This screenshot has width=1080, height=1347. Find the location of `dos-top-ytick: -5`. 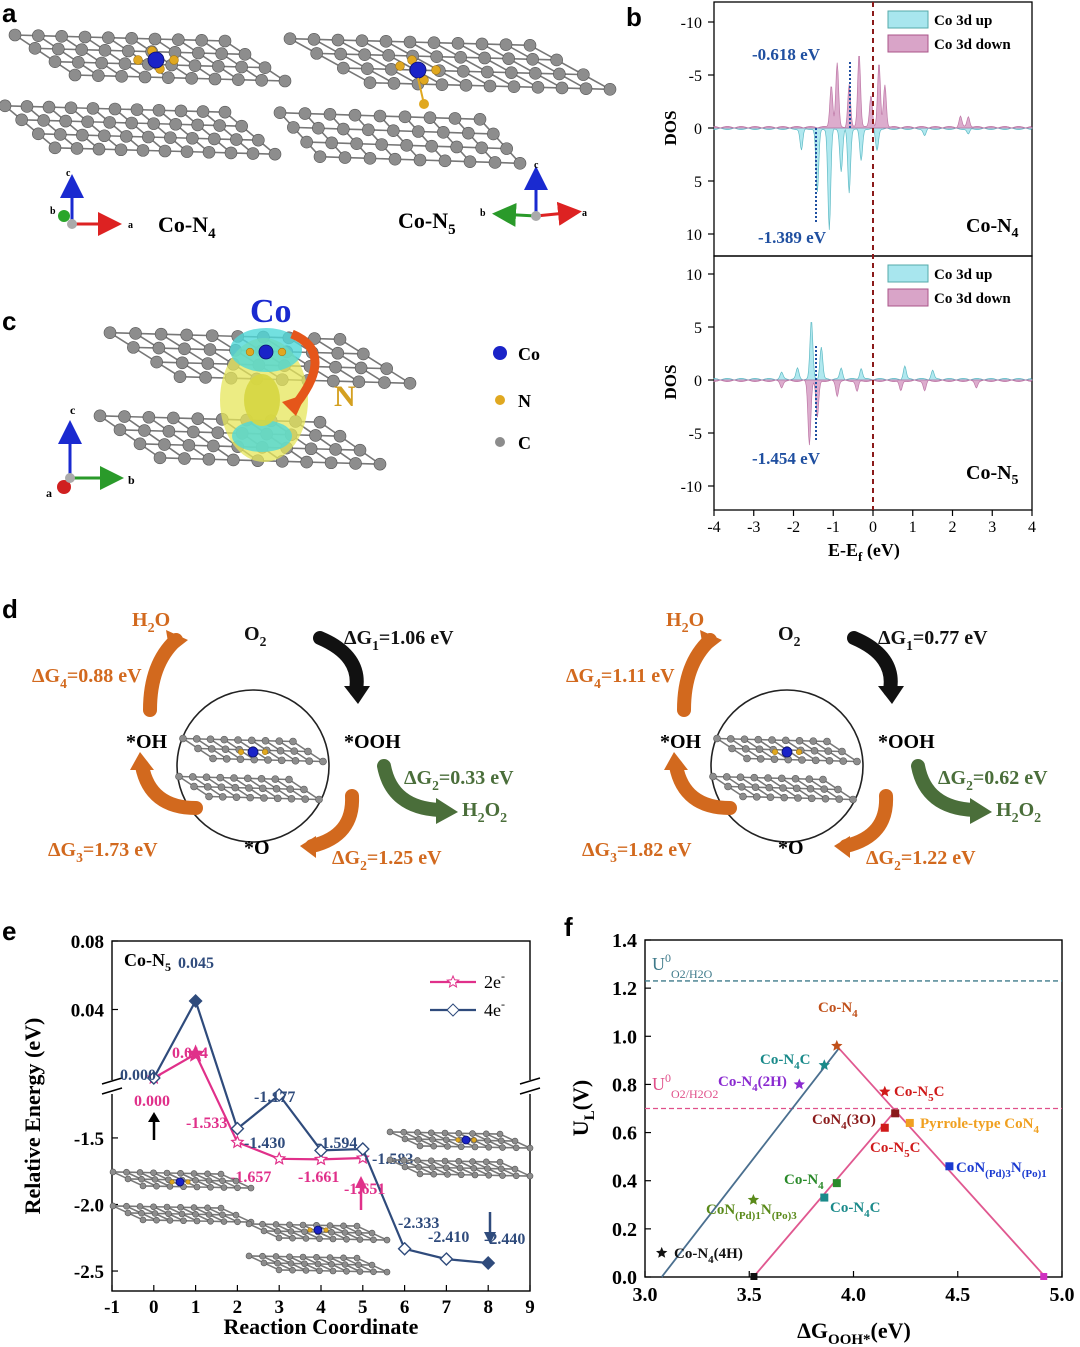

dos-top-ytick: -5 is located at coordinates (695, 76).